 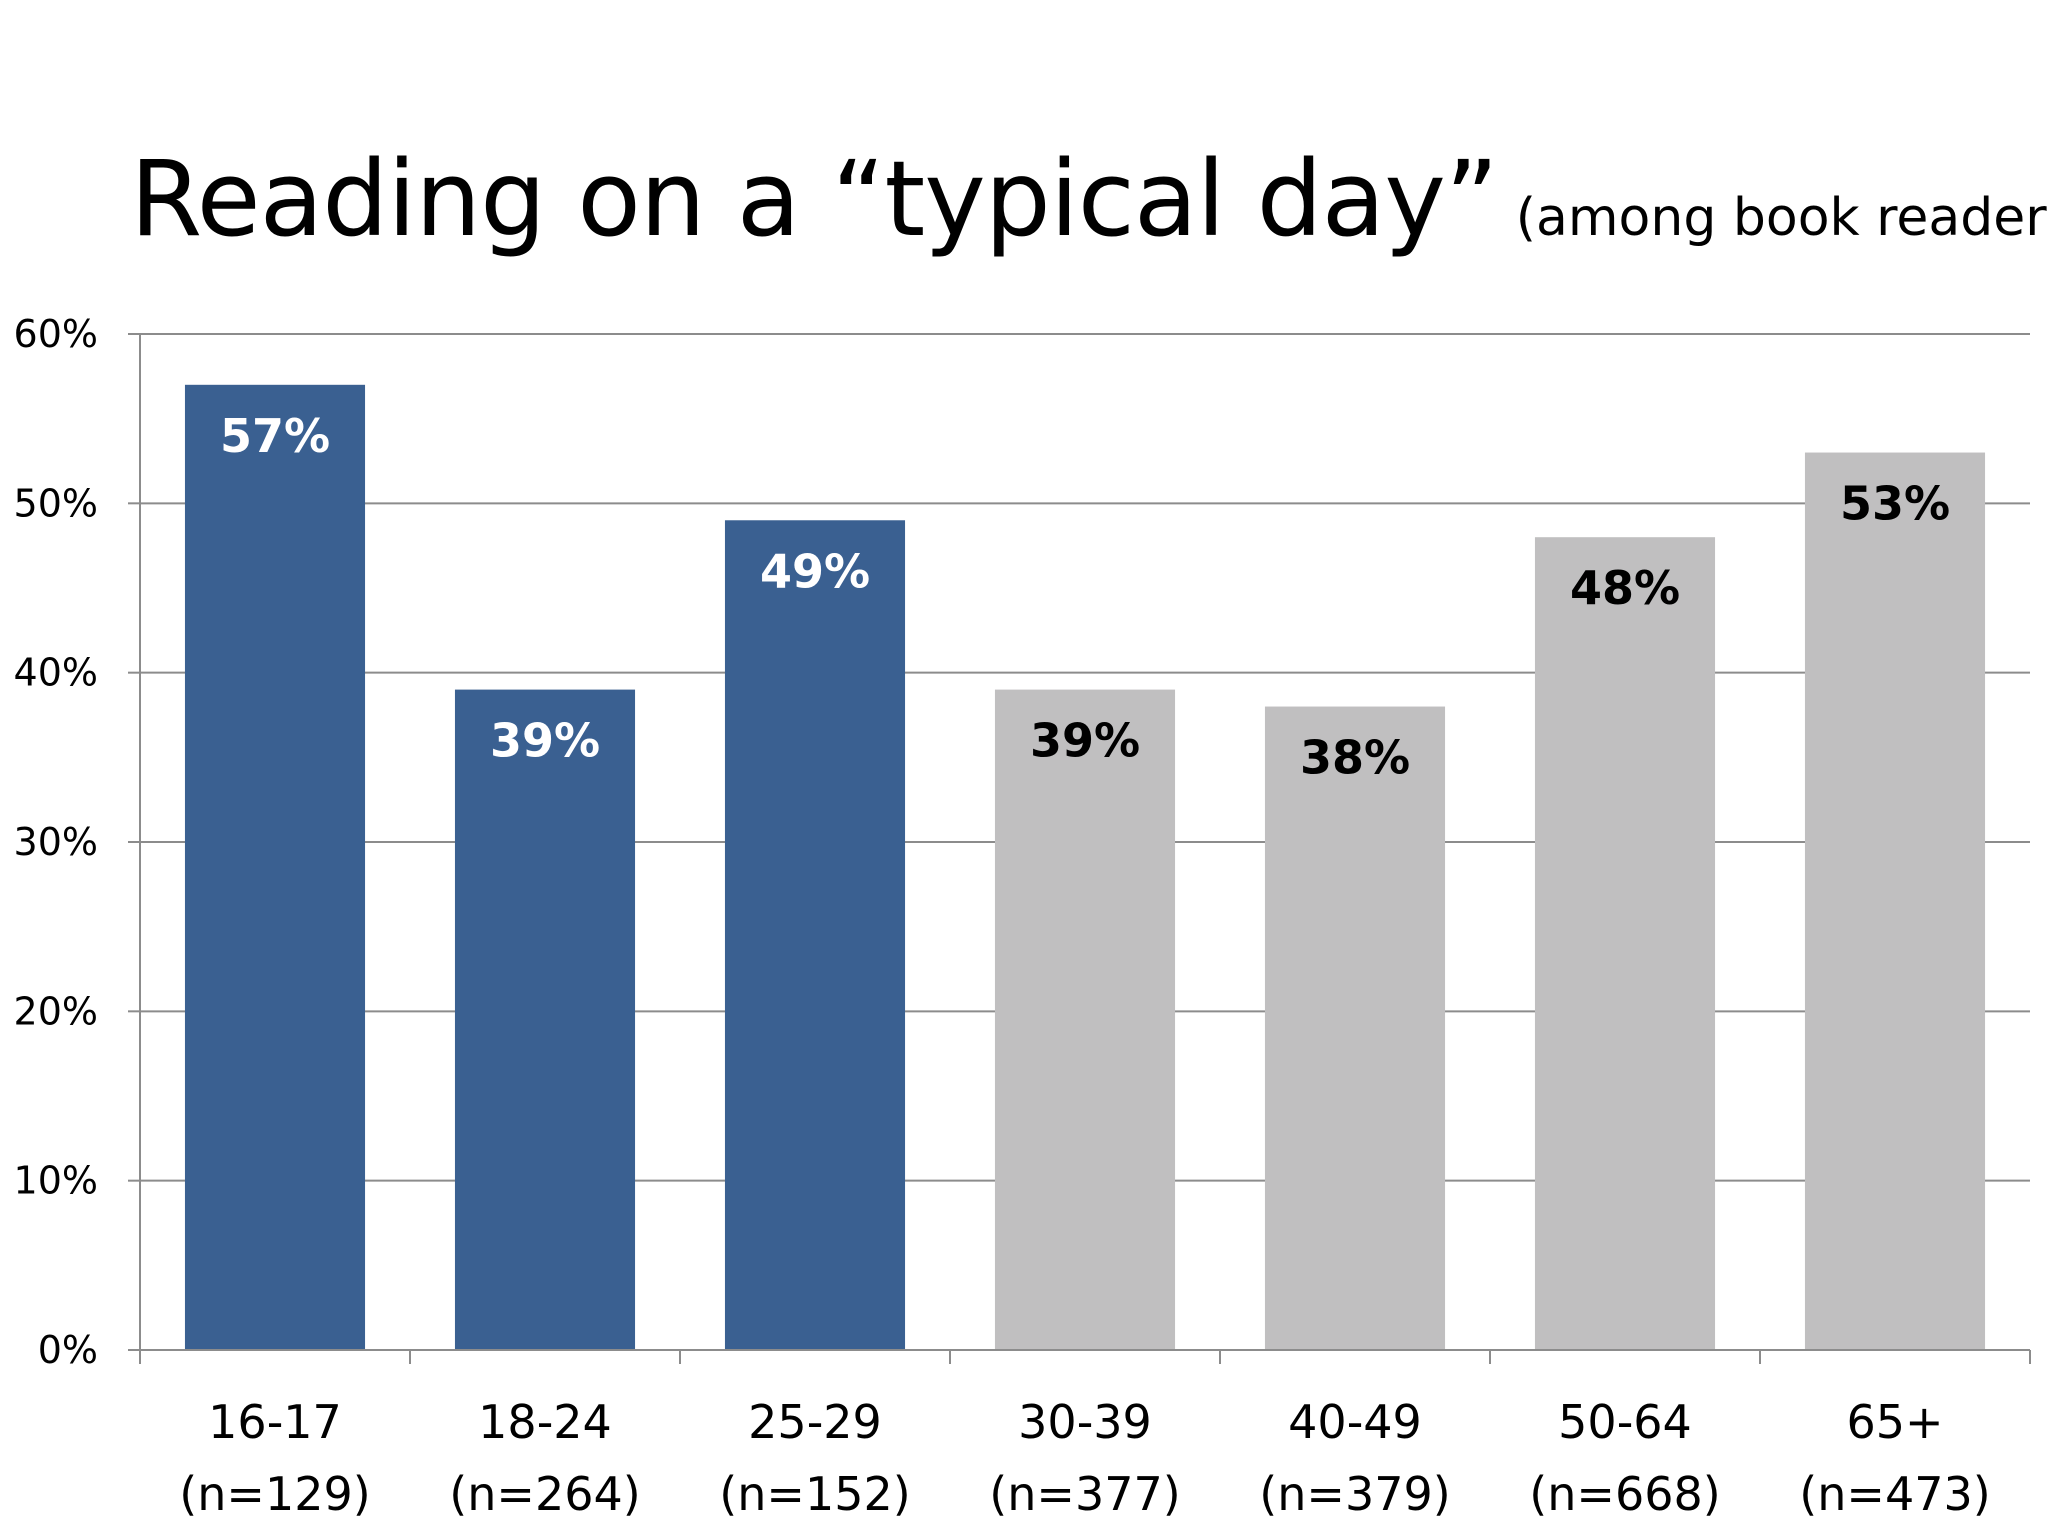 I want to click on sample-size-label: (n=129), so click(x=274, y=1494).